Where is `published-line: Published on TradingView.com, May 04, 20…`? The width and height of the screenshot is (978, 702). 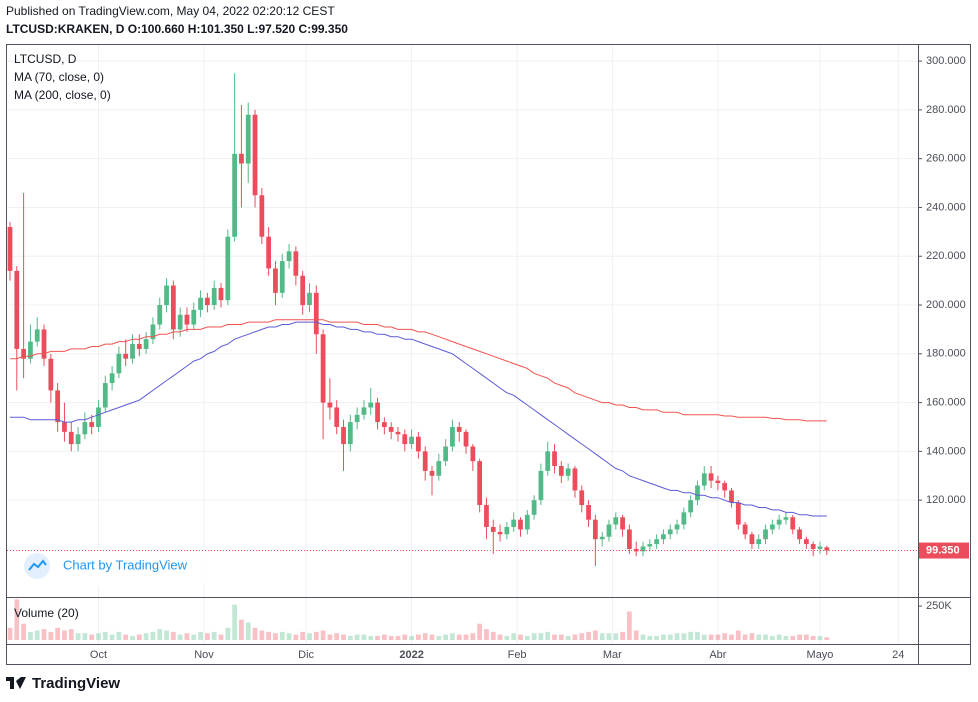 published-line: Published on TradingView.com, May 04, 20… is located at coordinates (170, 11).